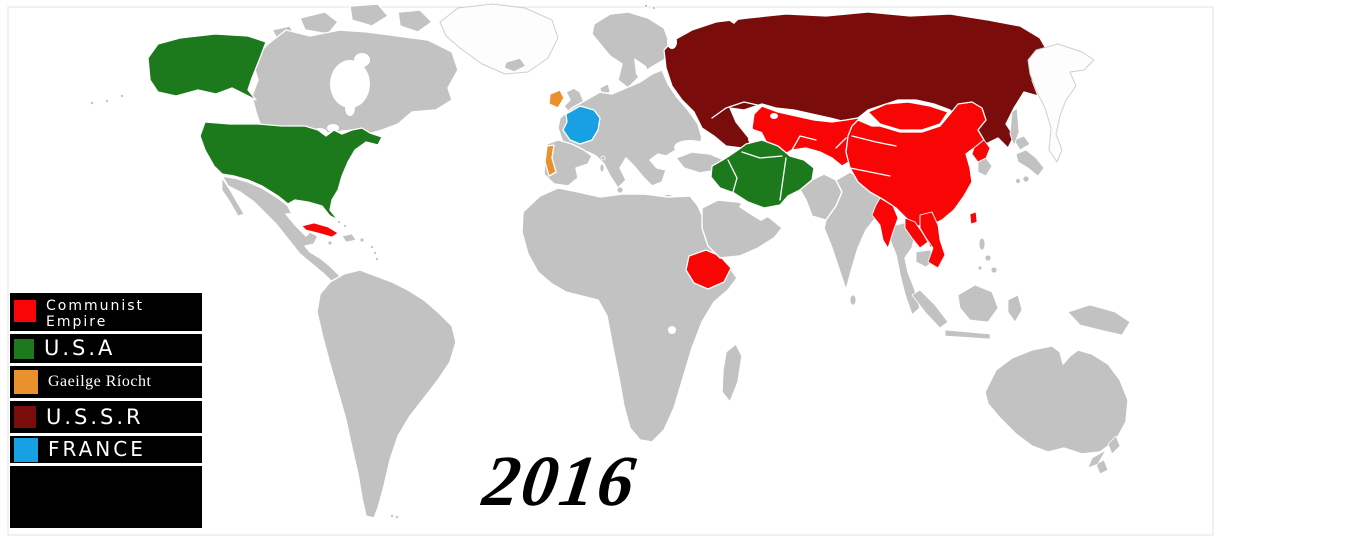 The height and width of the screenshot is (552, 1355). What do you see at coordinates (100, 381) in the screenshot?
I see `legend-label: Gaeilge Ríocht` at bounding box center [100, 381].